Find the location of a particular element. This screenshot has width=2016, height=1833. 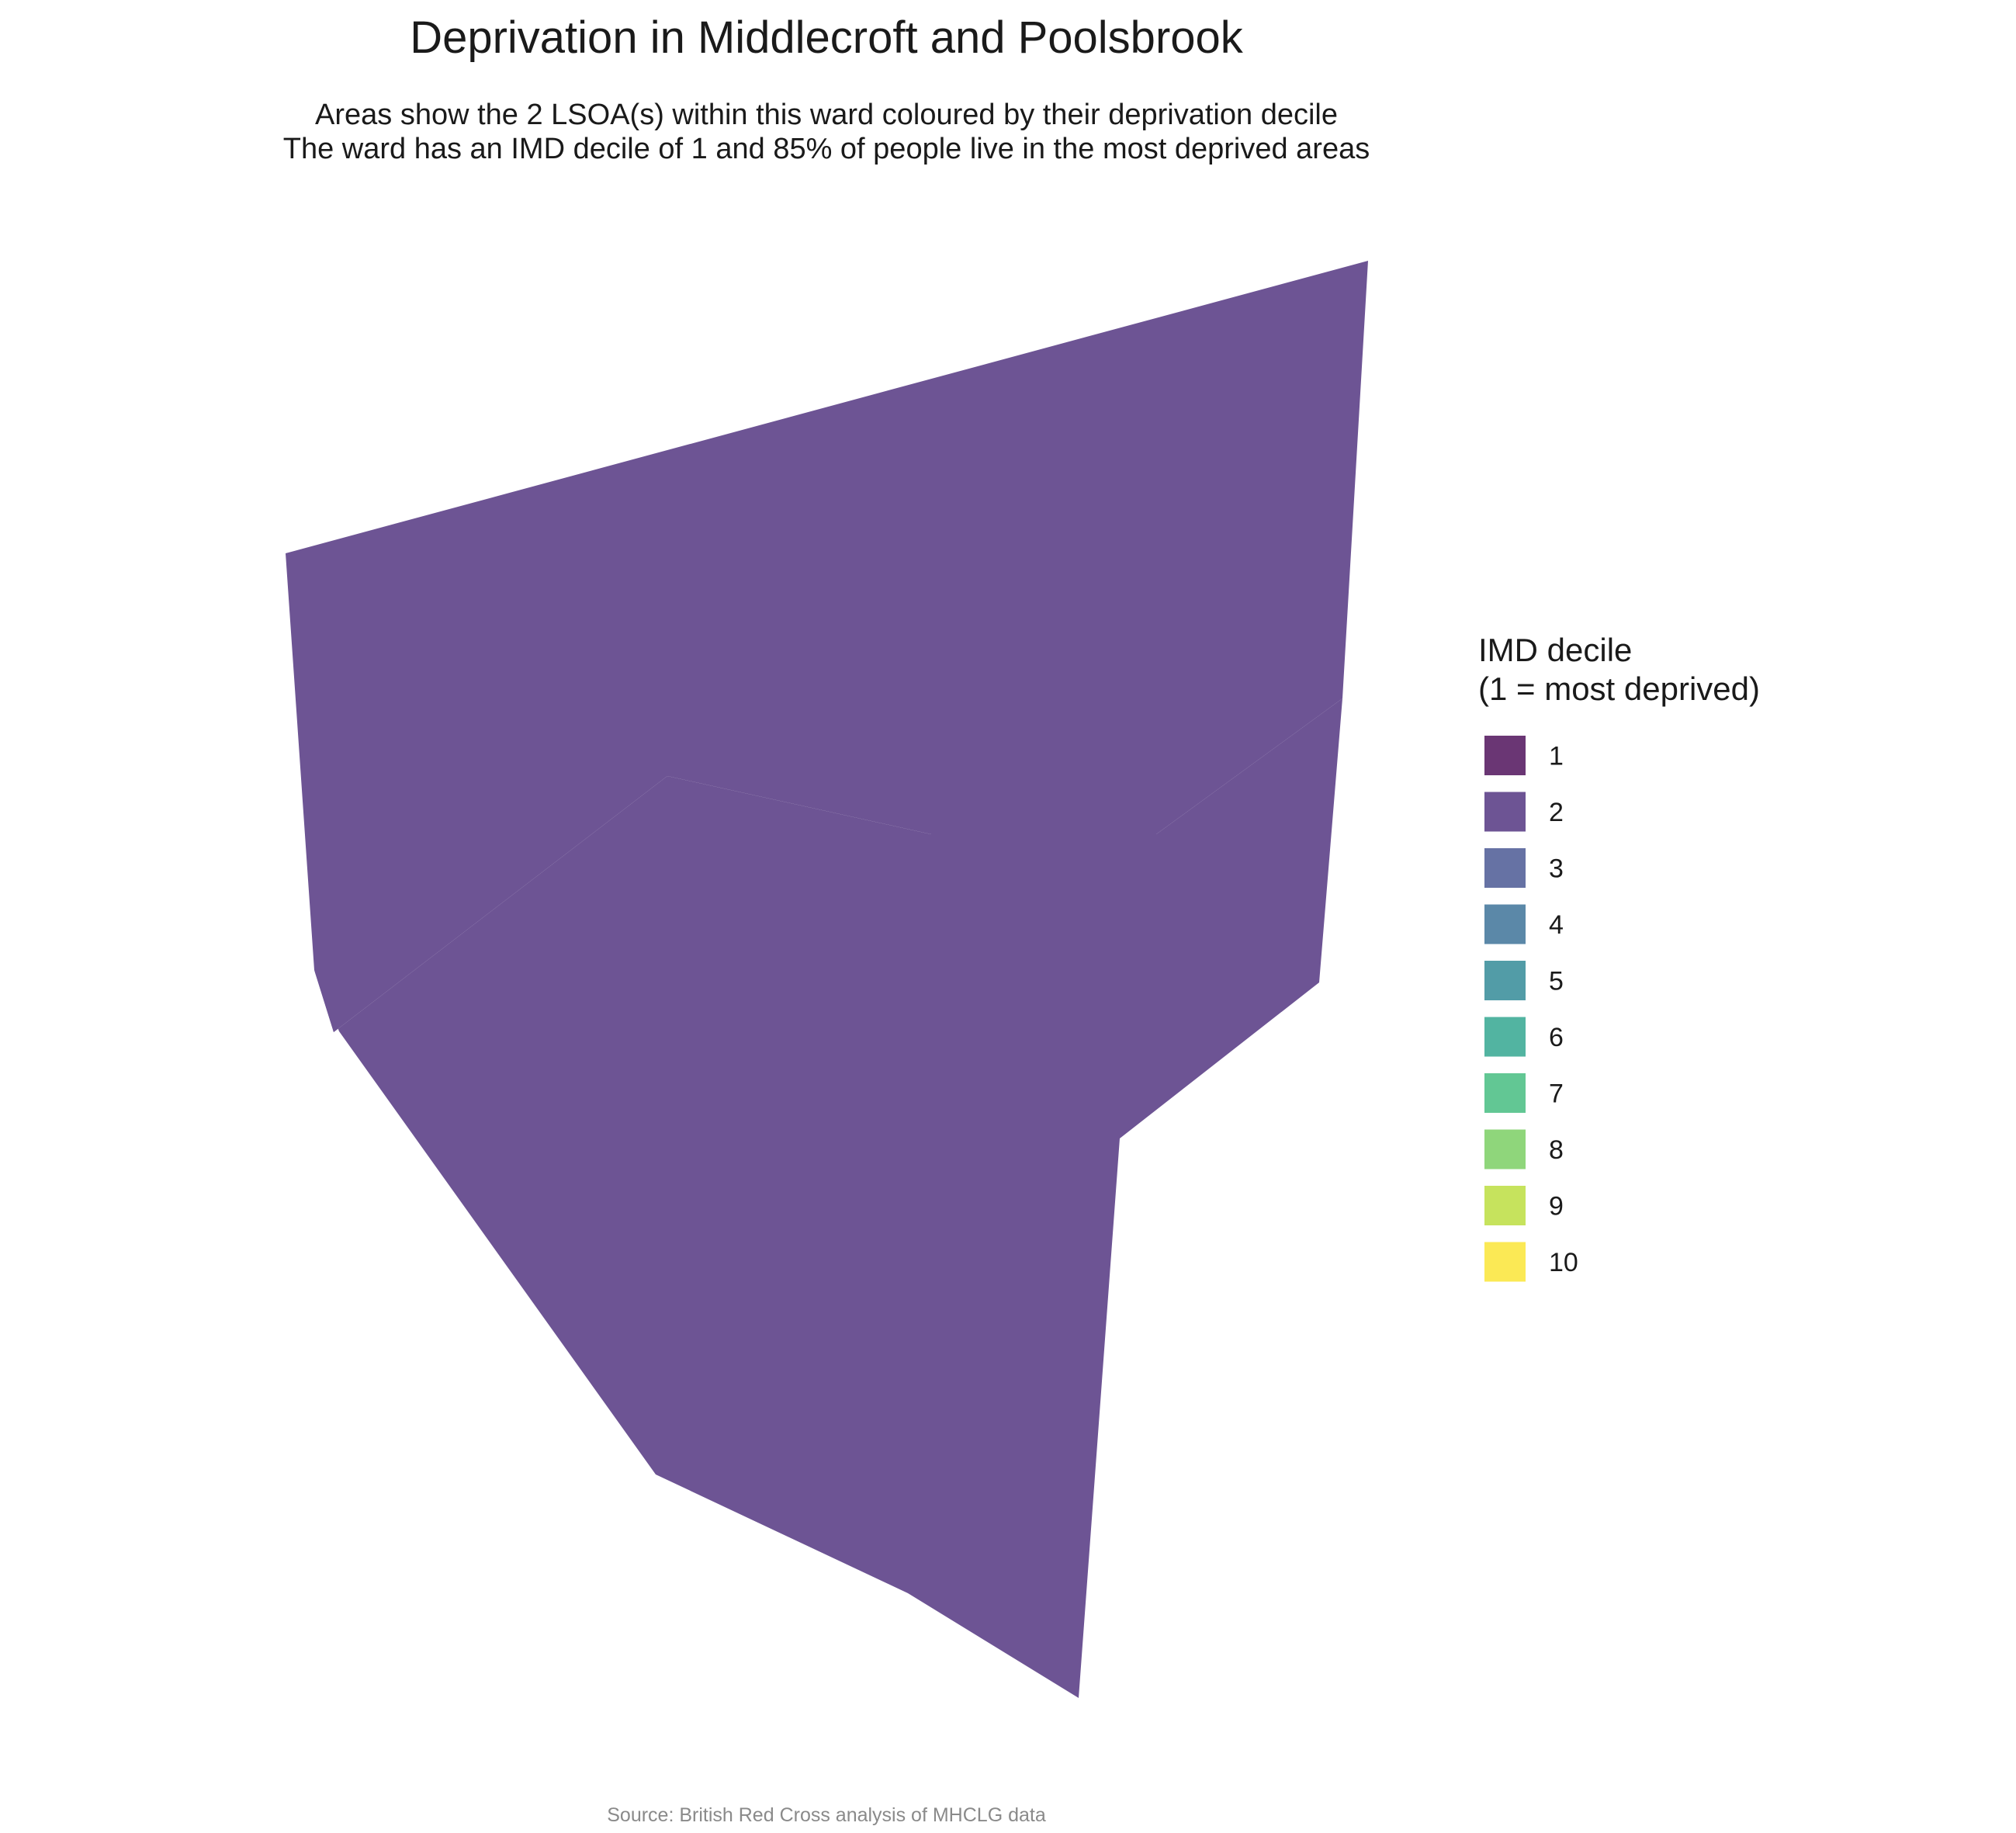

legend-title-line-1: IMD decile is located at coordinates (1555, 650).